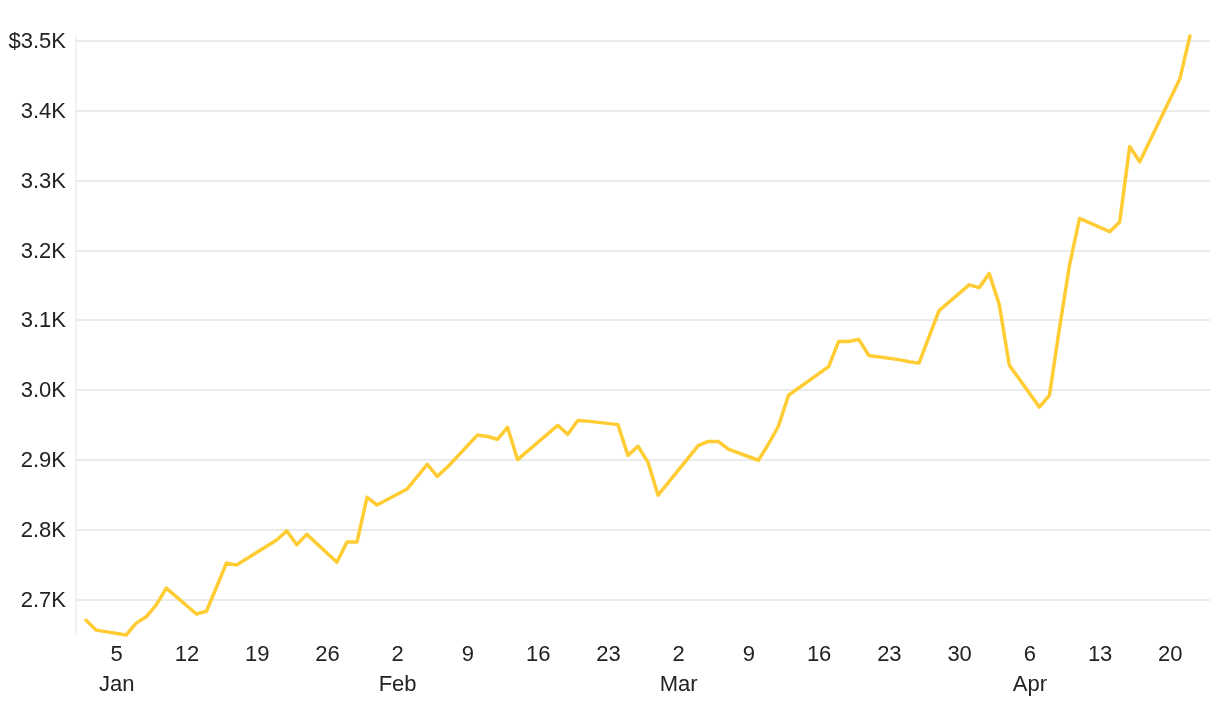  What do you see at coordinates (43, 180) in the screenshot?
I see `y-tick-label: 3.3K` at bounding box center [43, 180].